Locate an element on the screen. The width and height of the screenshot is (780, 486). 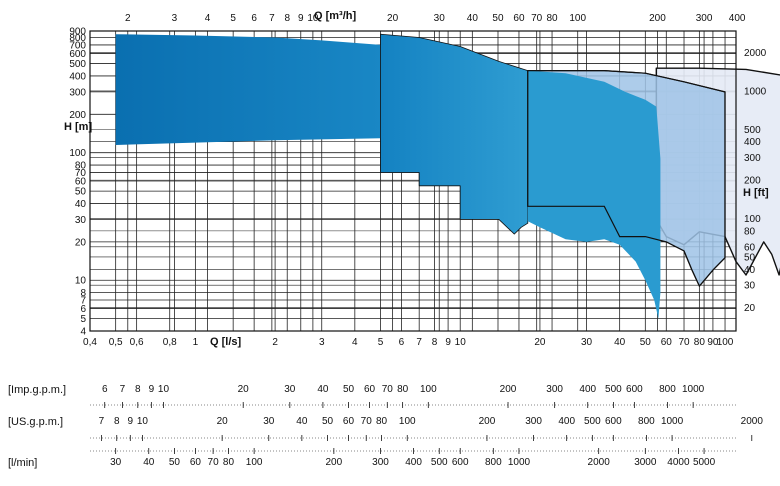
y-tick-label-m: 30 is located at coordinates (81, 220).